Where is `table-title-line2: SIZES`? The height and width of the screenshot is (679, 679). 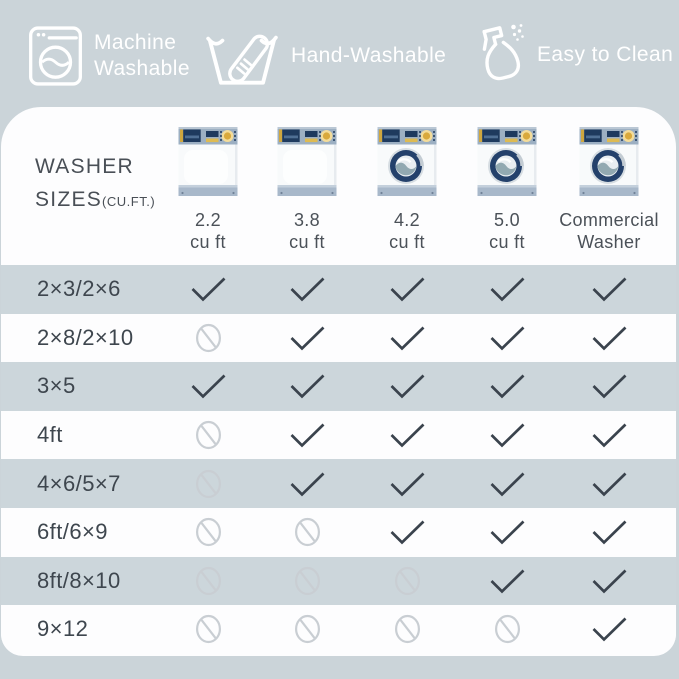
table-title-line2: SIZES is located at coordinates (68, 199).